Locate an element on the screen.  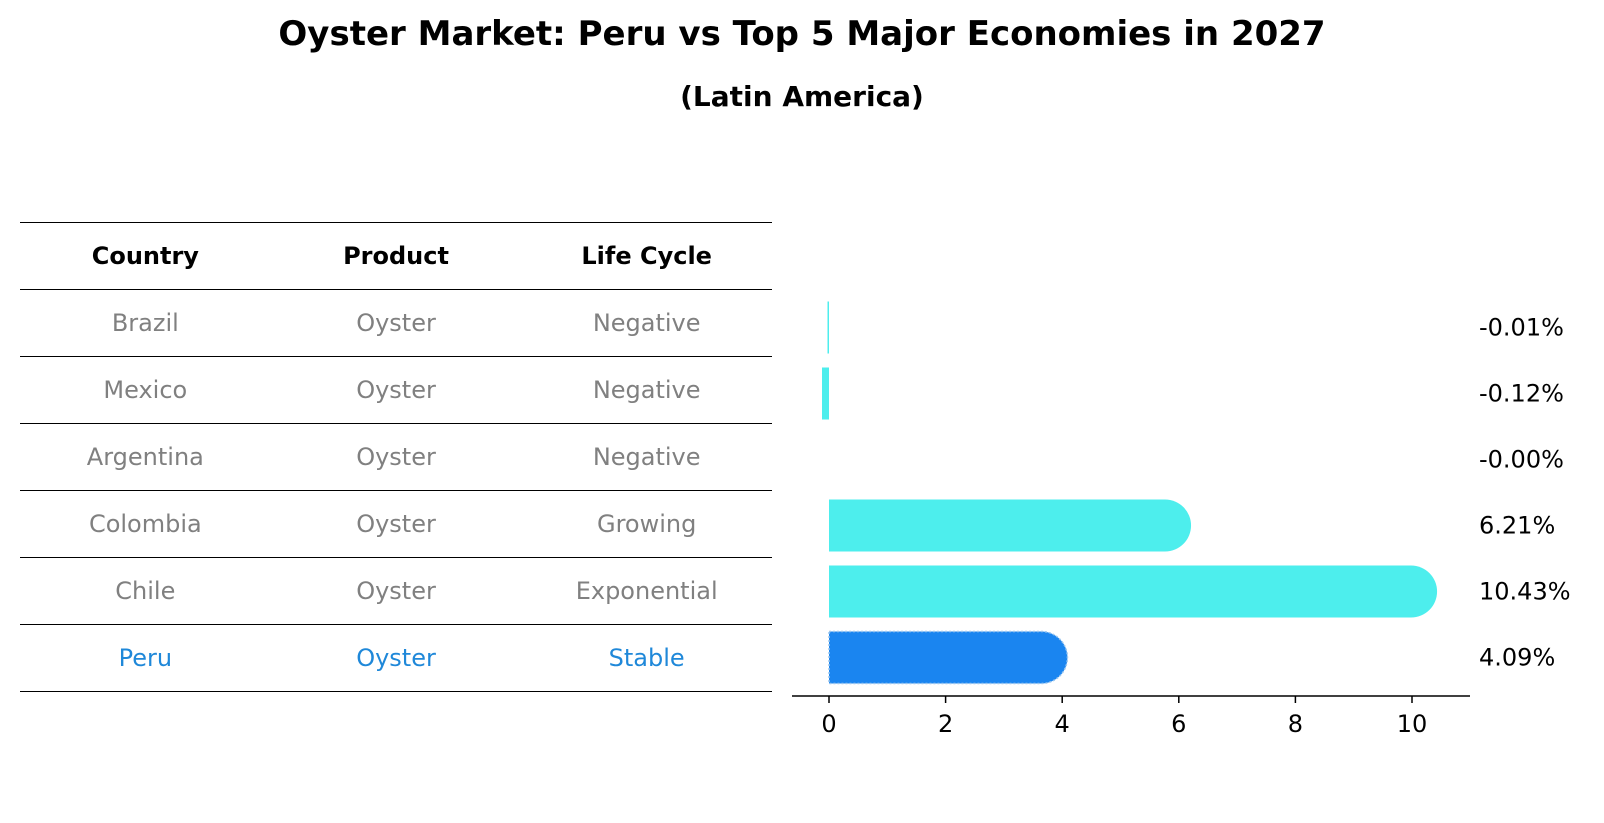
table-row: Brazil Oyster Negative is located at coordinates (396, 322).